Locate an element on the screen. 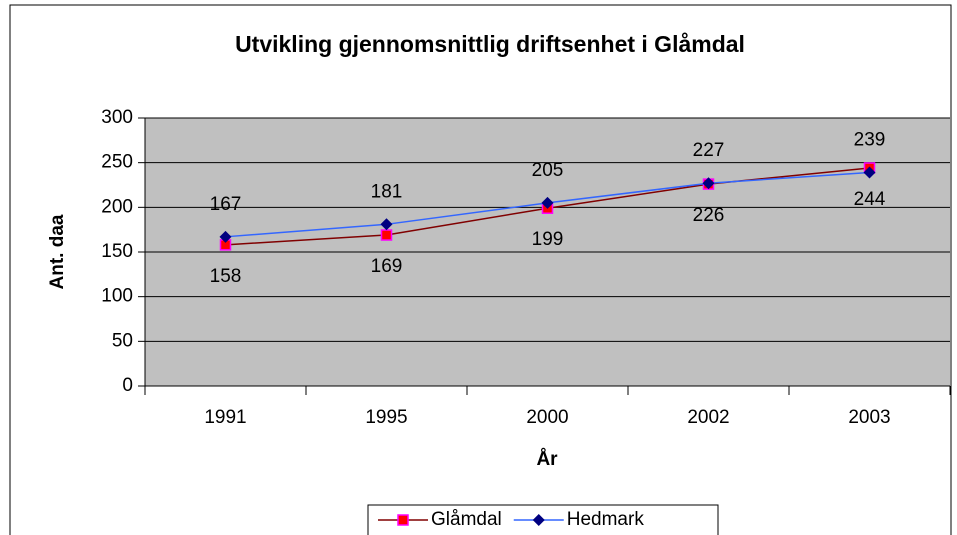  legend-label: Hedmark is located at coordinates (606, 519).